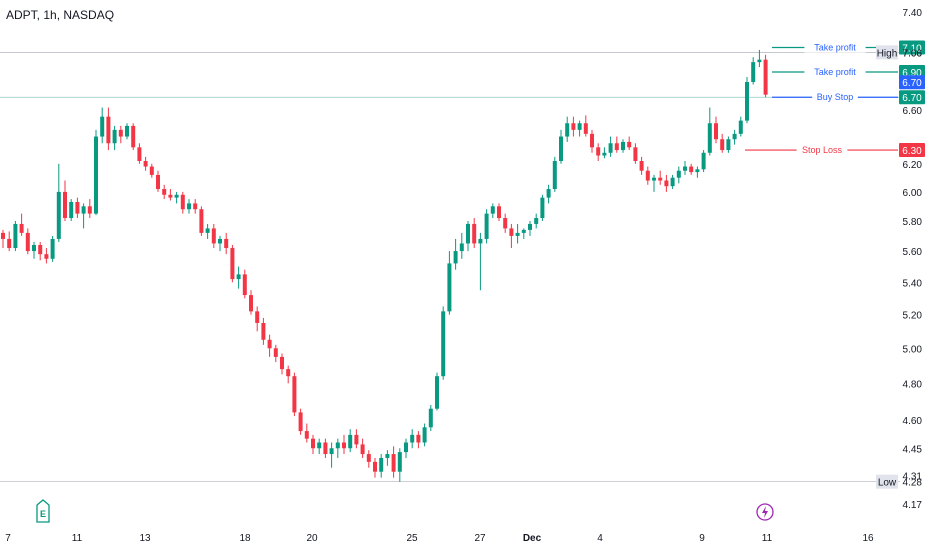  Describe the element at coordinates (835, 97) in the screenshot. I see `buy-stop-label: Buy Stop` at that location.